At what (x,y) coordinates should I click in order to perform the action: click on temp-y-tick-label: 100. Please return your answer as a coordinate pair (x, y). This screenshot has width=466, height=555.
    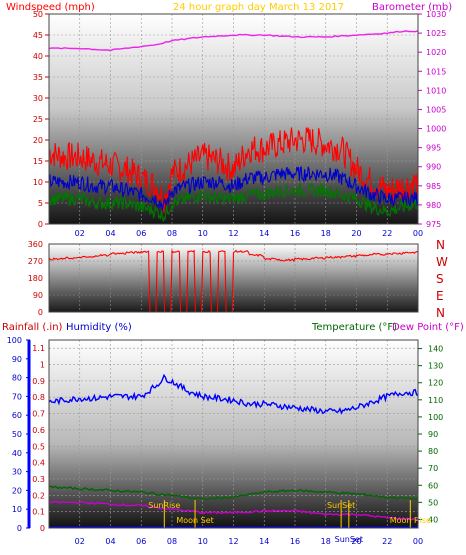
    Looking at the image, I should click on (435, 417).